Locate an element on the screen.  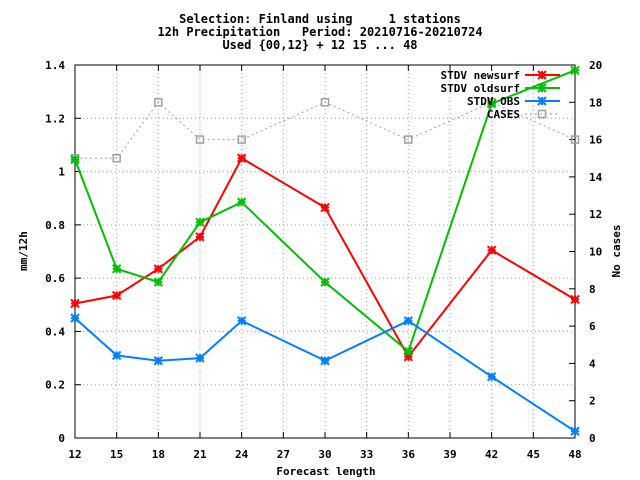
y2-tick-label: 10 is located at coordinates (595, 252).